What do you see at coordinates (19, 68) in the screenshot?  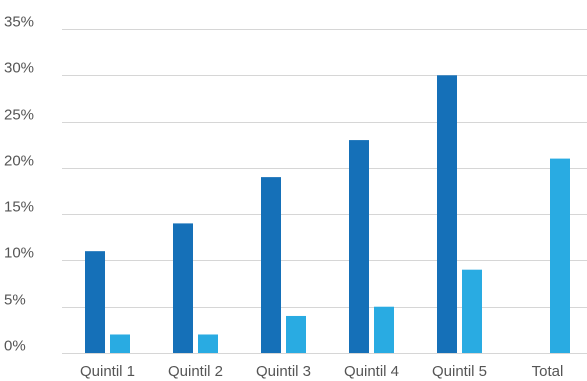 I see `y-tick-label: 30%` at bounding box center [19, 68].